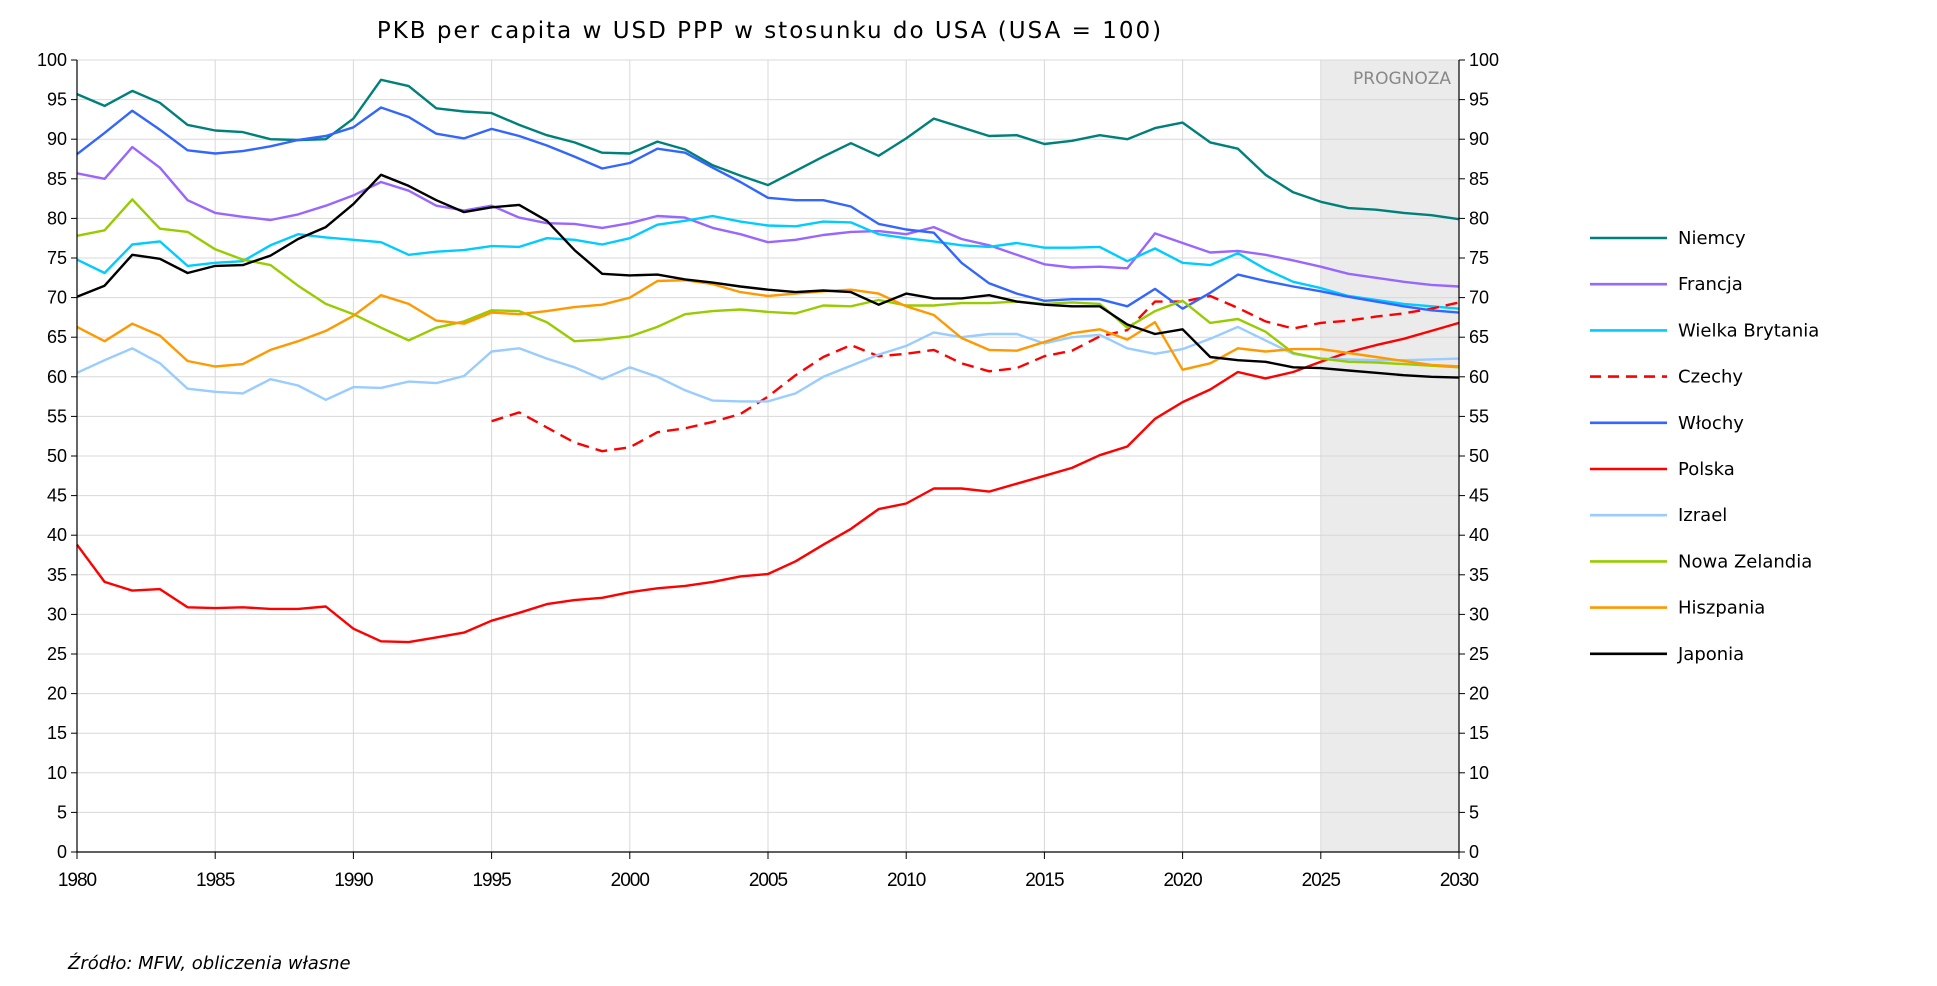  I want to click on x-tick-label: 2005, so click(768, 880).